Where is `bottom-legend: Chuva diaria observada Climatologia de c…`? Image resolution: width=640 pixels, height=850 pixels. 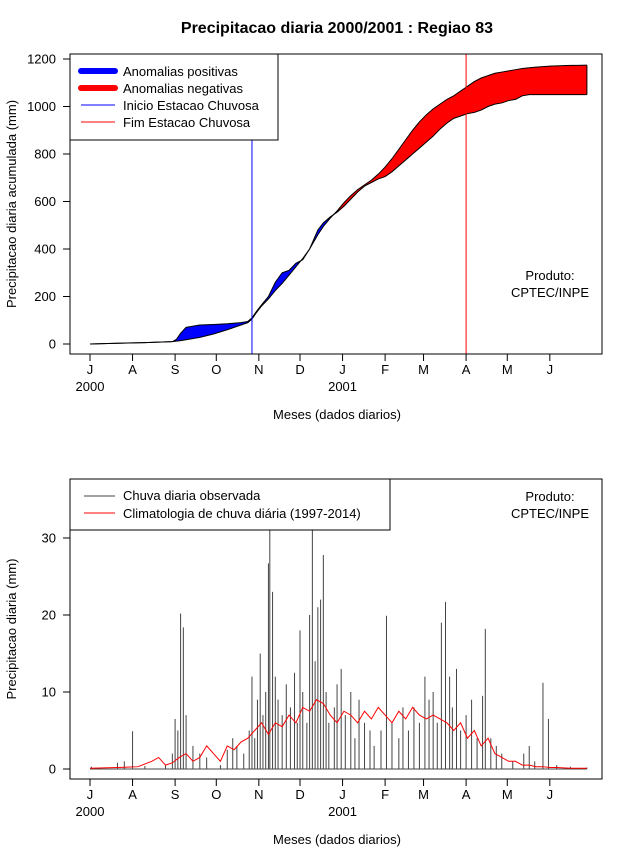 bottom-legend: Chuva diaria observada Climatologia de c… is located at coordinates (230, 504).